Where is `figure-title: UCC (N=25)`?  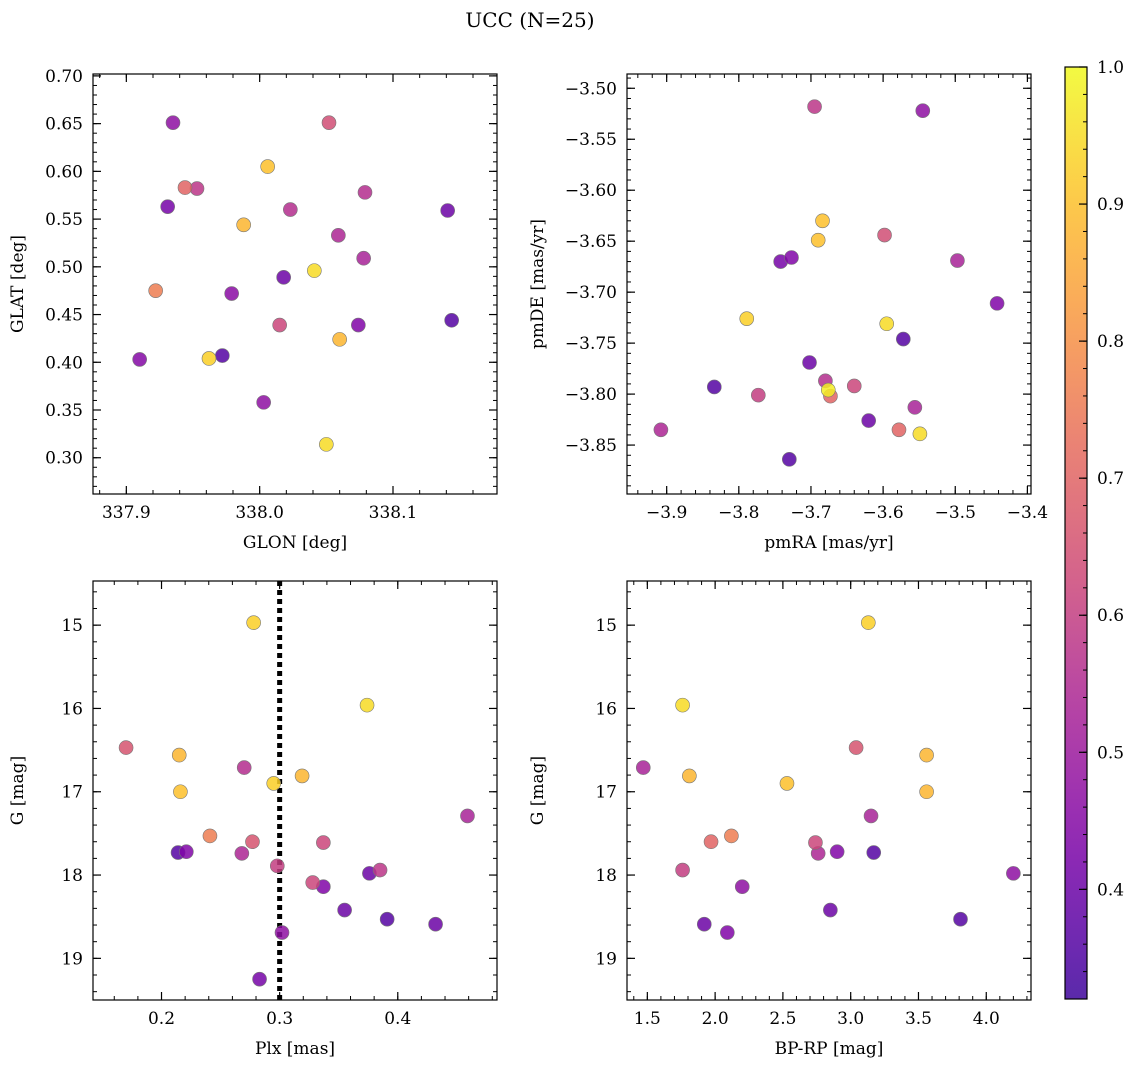
figure-title: UCC (N=25) is located at coordinates (529, 20).